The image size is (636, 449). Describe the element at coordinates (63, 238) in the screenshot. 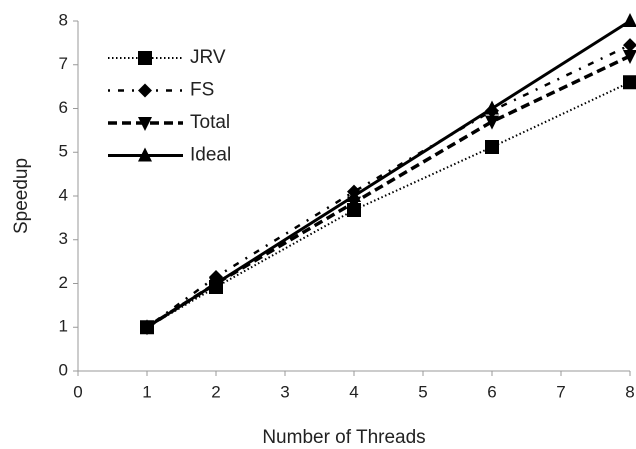

I see `y-tick-label: 3` at that location.